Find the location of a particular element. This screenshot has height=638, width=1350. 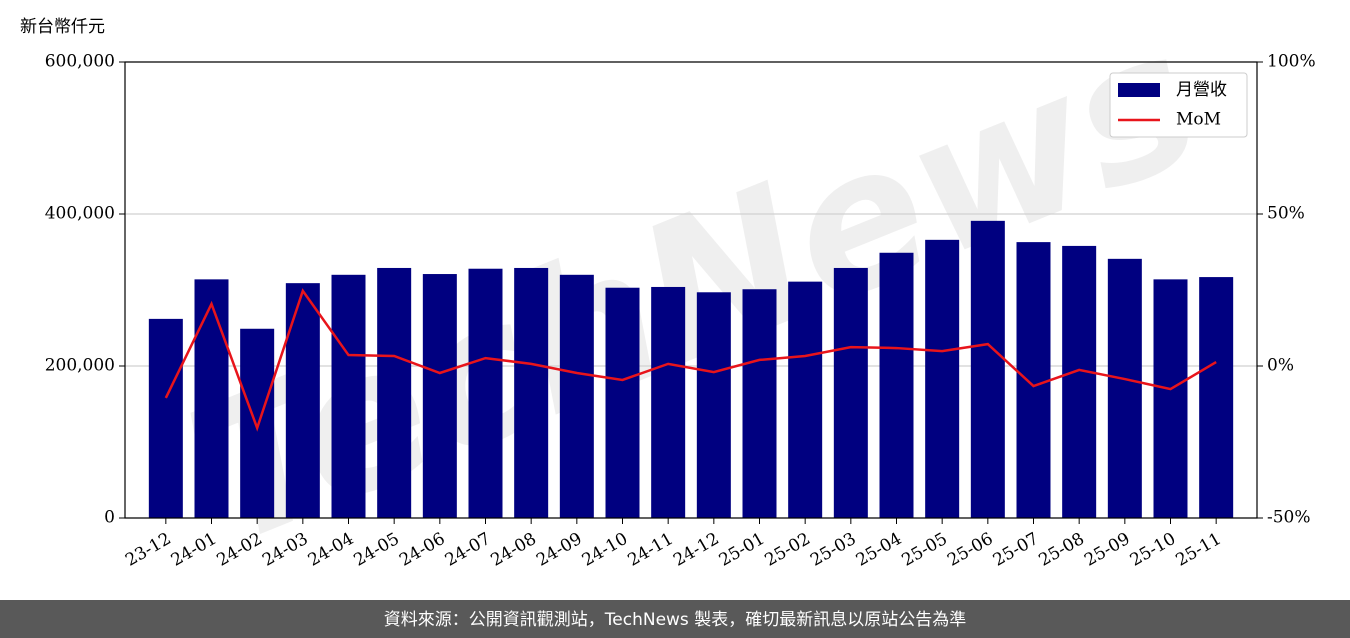

y-tick-label: 0 is located at coordinates (109, 518).